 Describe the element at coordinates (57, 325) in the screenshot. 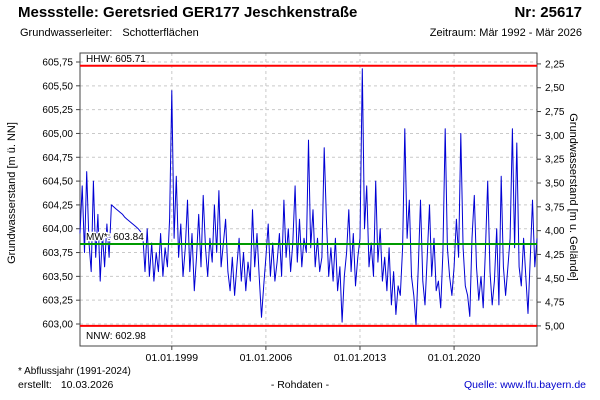

I see `left-tick-label: 603,00` at that location.